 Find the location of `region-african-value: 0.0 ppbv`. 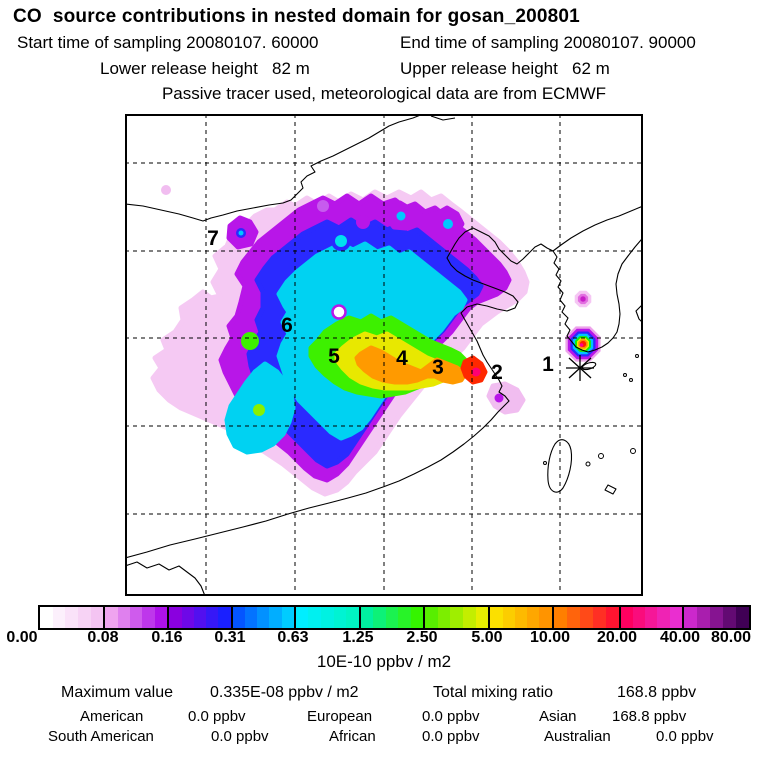

region-african-value: 0.0 ppbv is located at coordinates (451, 736).